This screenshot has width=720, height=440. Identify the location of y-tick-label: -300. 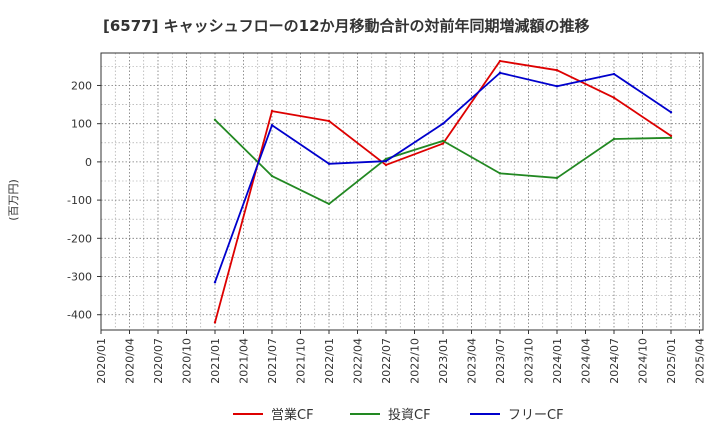
(79, 277).